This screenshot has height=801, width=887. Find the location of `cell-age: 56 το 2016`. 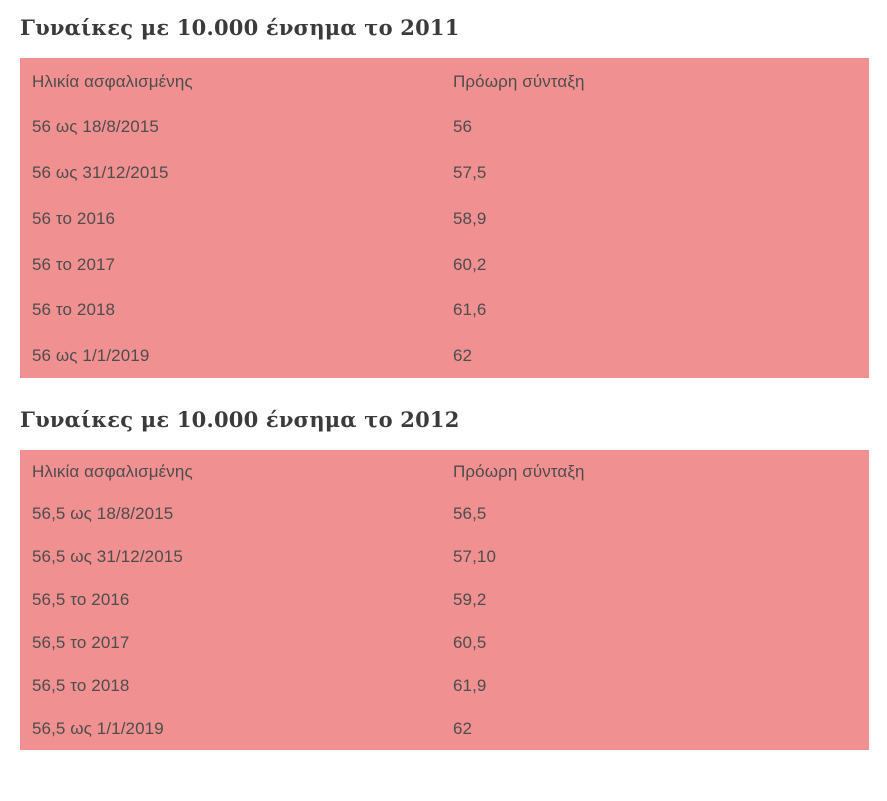

cell-age: 56 το 2016 is located at coordinates (74, 218).